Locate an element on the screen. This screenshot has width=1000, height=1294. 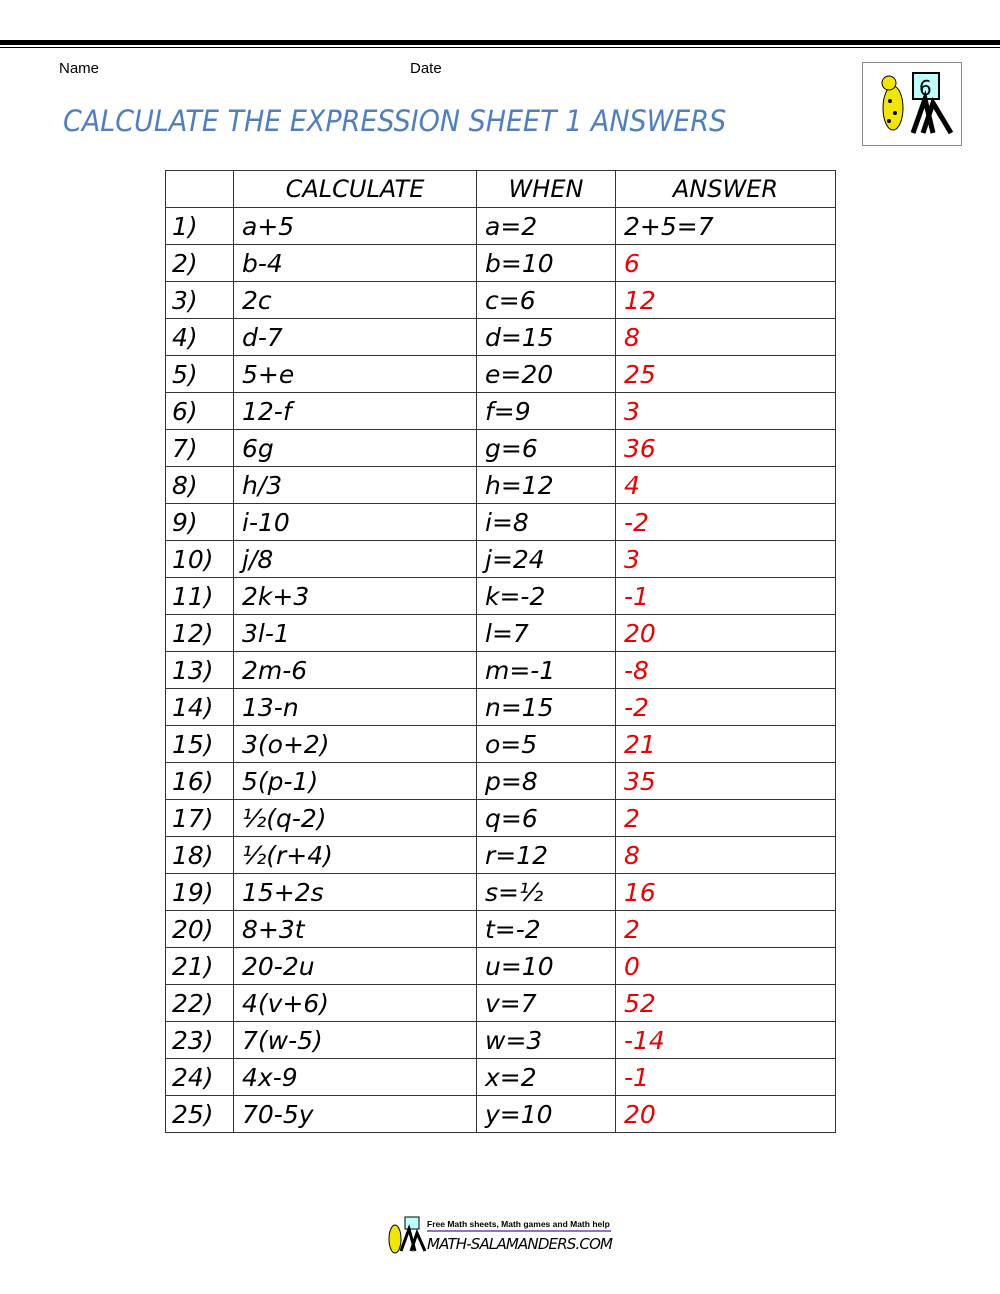
expression: a+5 is located at coordinates (355, 226).